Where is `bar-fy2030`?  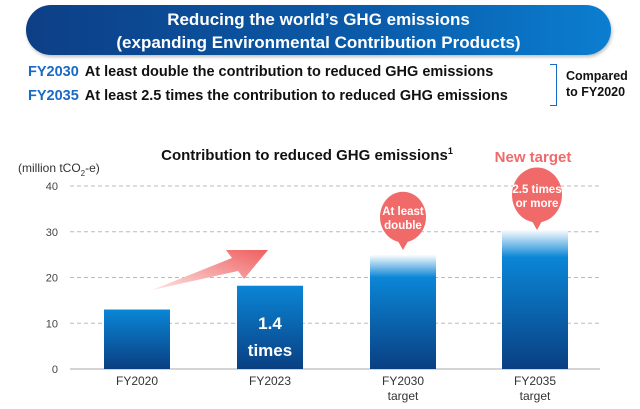
bar-fy2030 is located at coordinates (403, 311).